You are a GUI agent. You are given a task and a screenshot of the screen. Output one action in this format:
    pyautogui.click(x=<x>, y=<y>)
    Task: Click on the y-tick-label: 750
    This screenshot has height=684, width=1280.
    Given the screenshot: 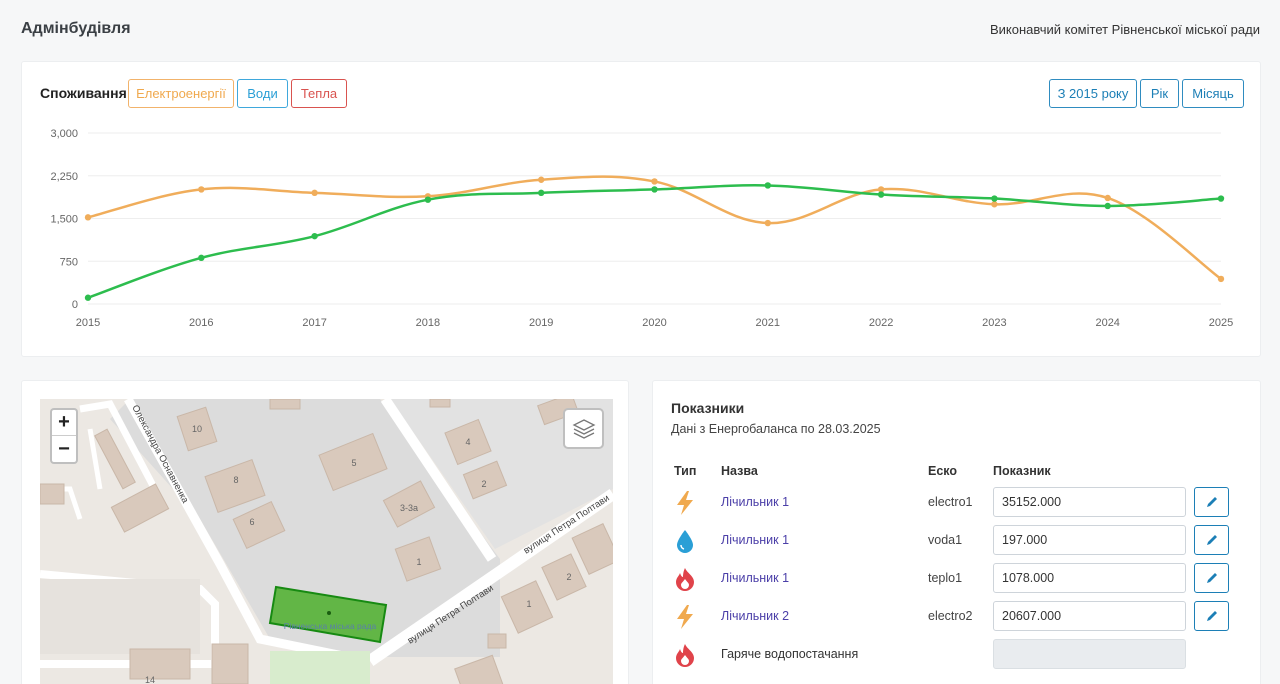 What is the action you would take?
    pyautogui.click(x=69, y=262)
    